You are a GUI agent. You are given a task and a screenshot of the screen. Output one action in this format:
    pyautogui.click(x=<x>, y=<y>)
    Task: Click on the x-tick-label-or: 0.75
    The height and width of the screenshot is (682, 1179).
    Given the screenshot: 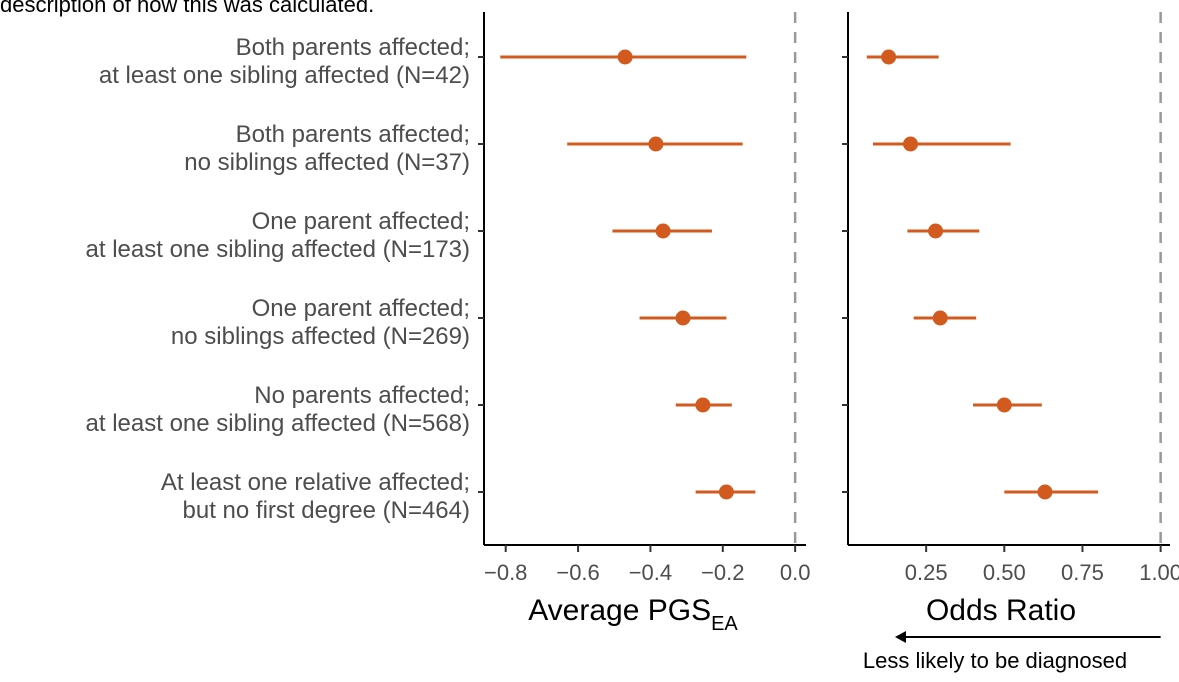 What is the action you would take?
    pyautogui.click(x=1082, y=572)
    